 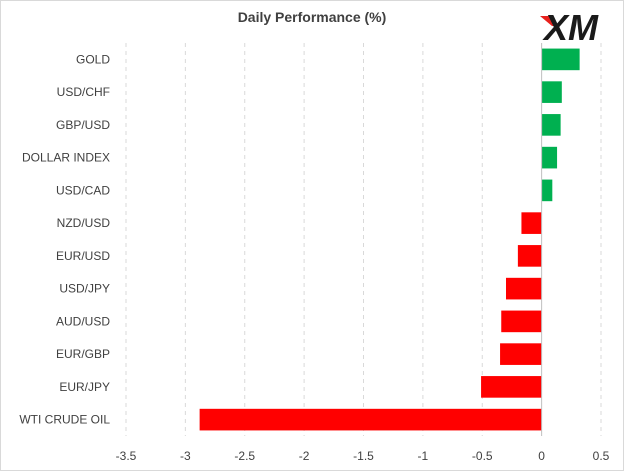 What do you see at coordinates (601, 456) in the screenshot?
I see `x-tick-label: 0.5` at bounding box center [601, 456].